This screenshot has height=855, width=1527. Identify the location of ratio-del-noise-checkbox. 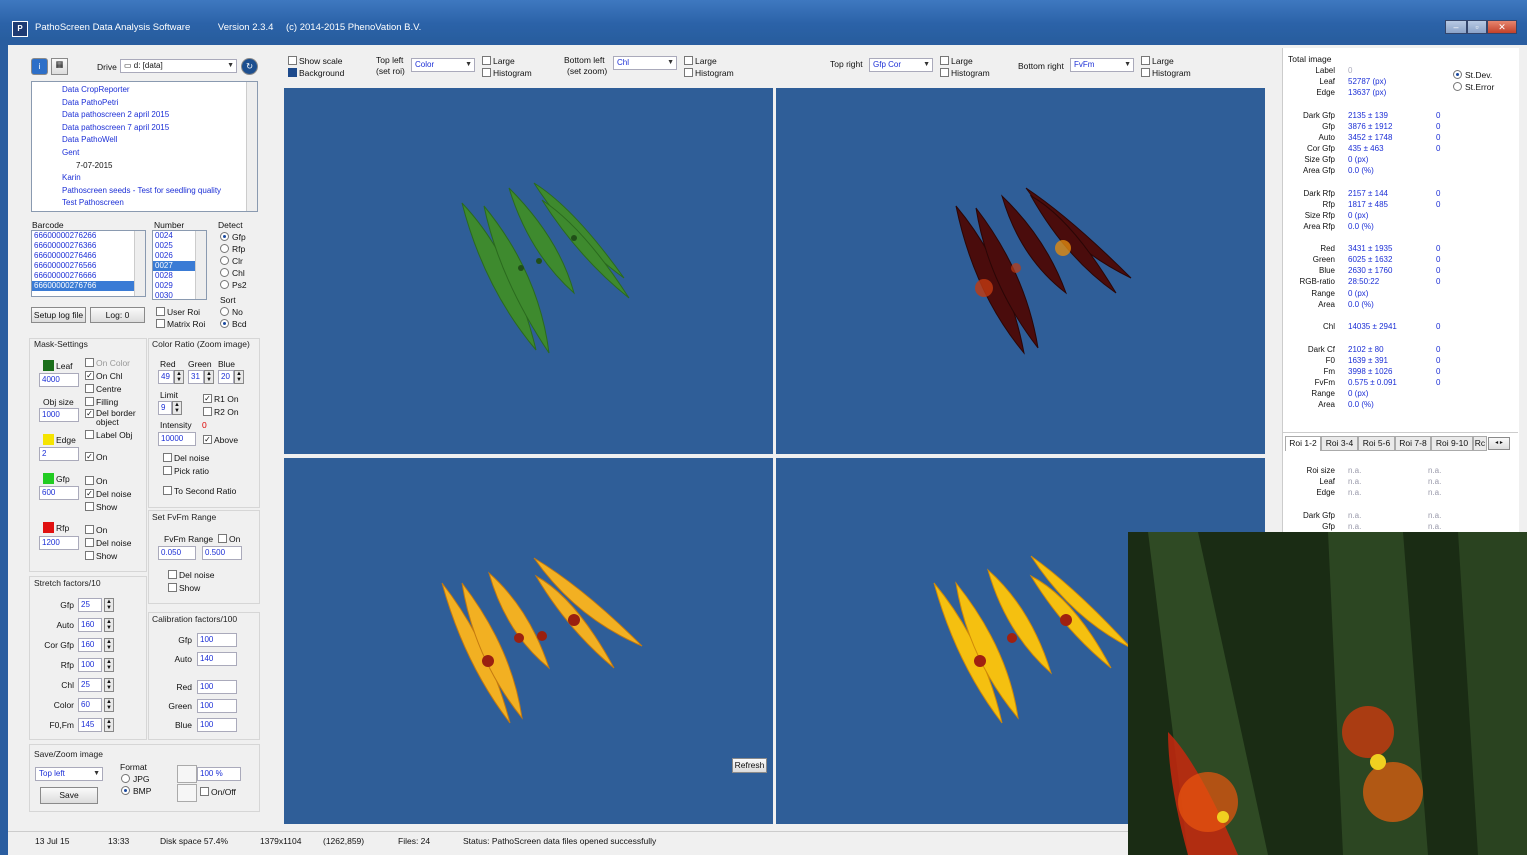
(167, 457).